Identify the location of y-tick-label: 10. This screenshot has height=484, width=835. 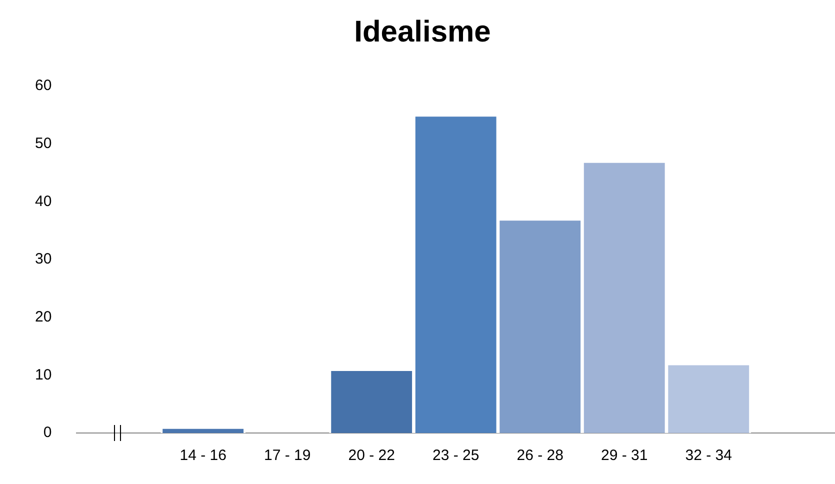
(43, 375).